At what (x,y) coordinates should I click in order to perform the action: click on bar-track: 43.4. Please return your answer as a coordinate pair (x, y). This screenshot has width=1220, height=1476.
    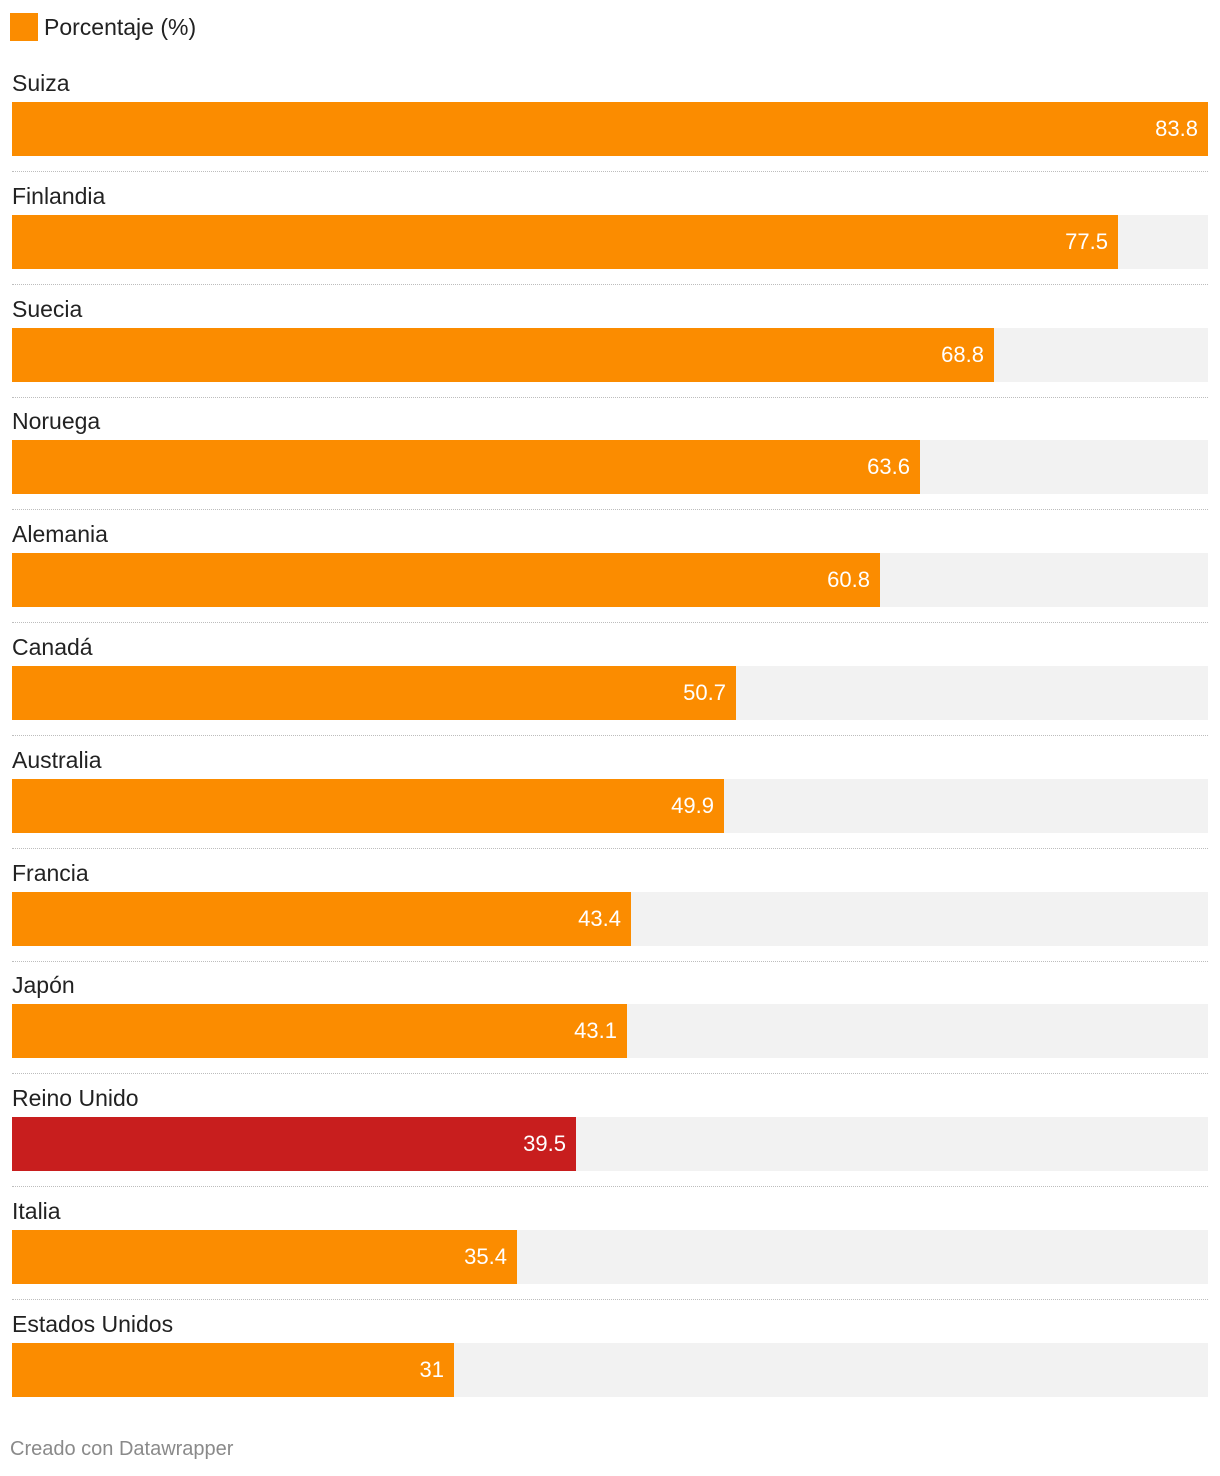
    Looking at the image, I should click on (610, 919).